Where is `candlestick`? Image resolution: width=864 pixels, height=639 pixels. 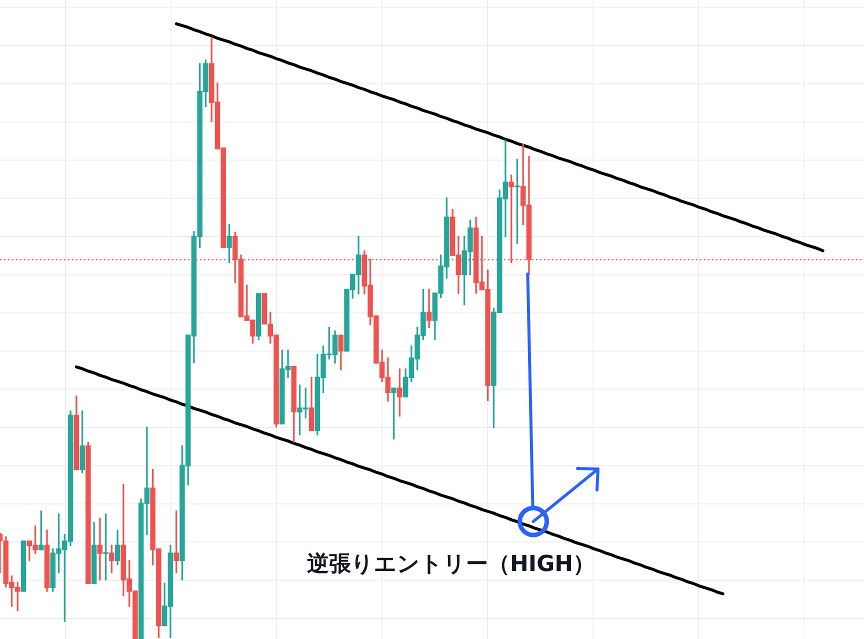 candlestick is located at coordinates (429, 308).